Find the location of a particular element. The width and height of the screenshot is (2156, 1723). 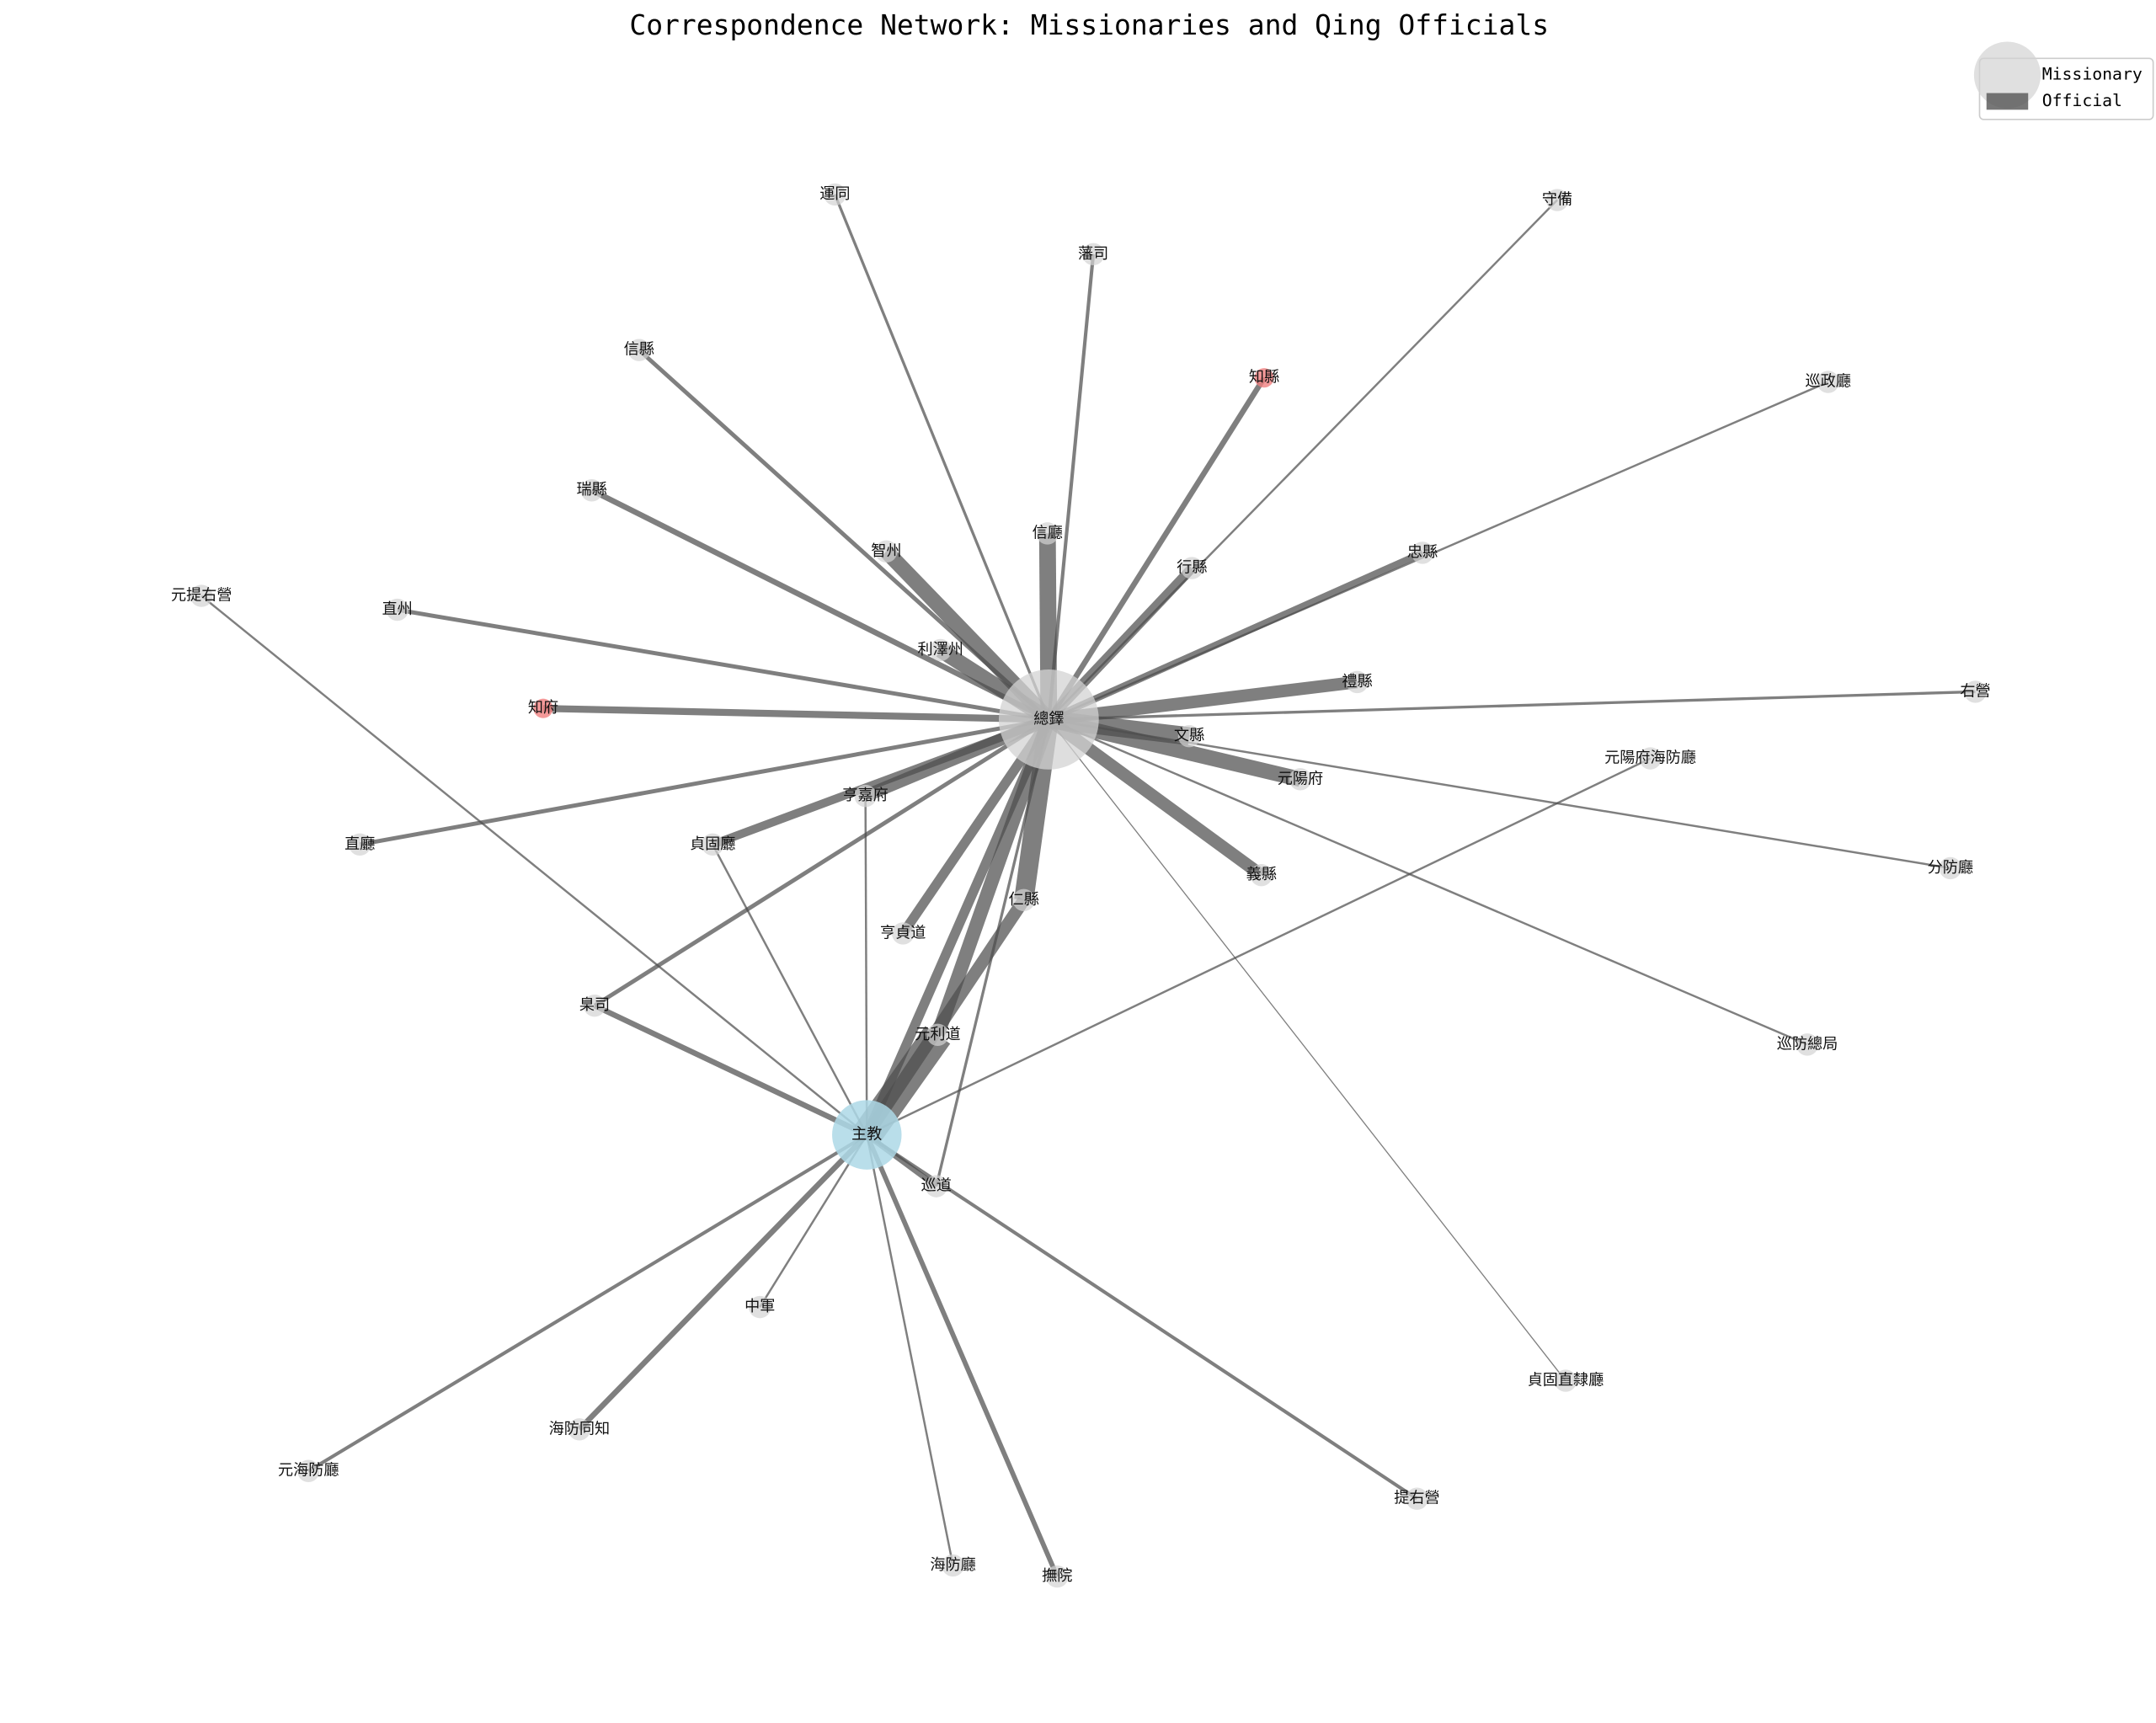

node-label: 右營 is located at coordinates (1975, 691).